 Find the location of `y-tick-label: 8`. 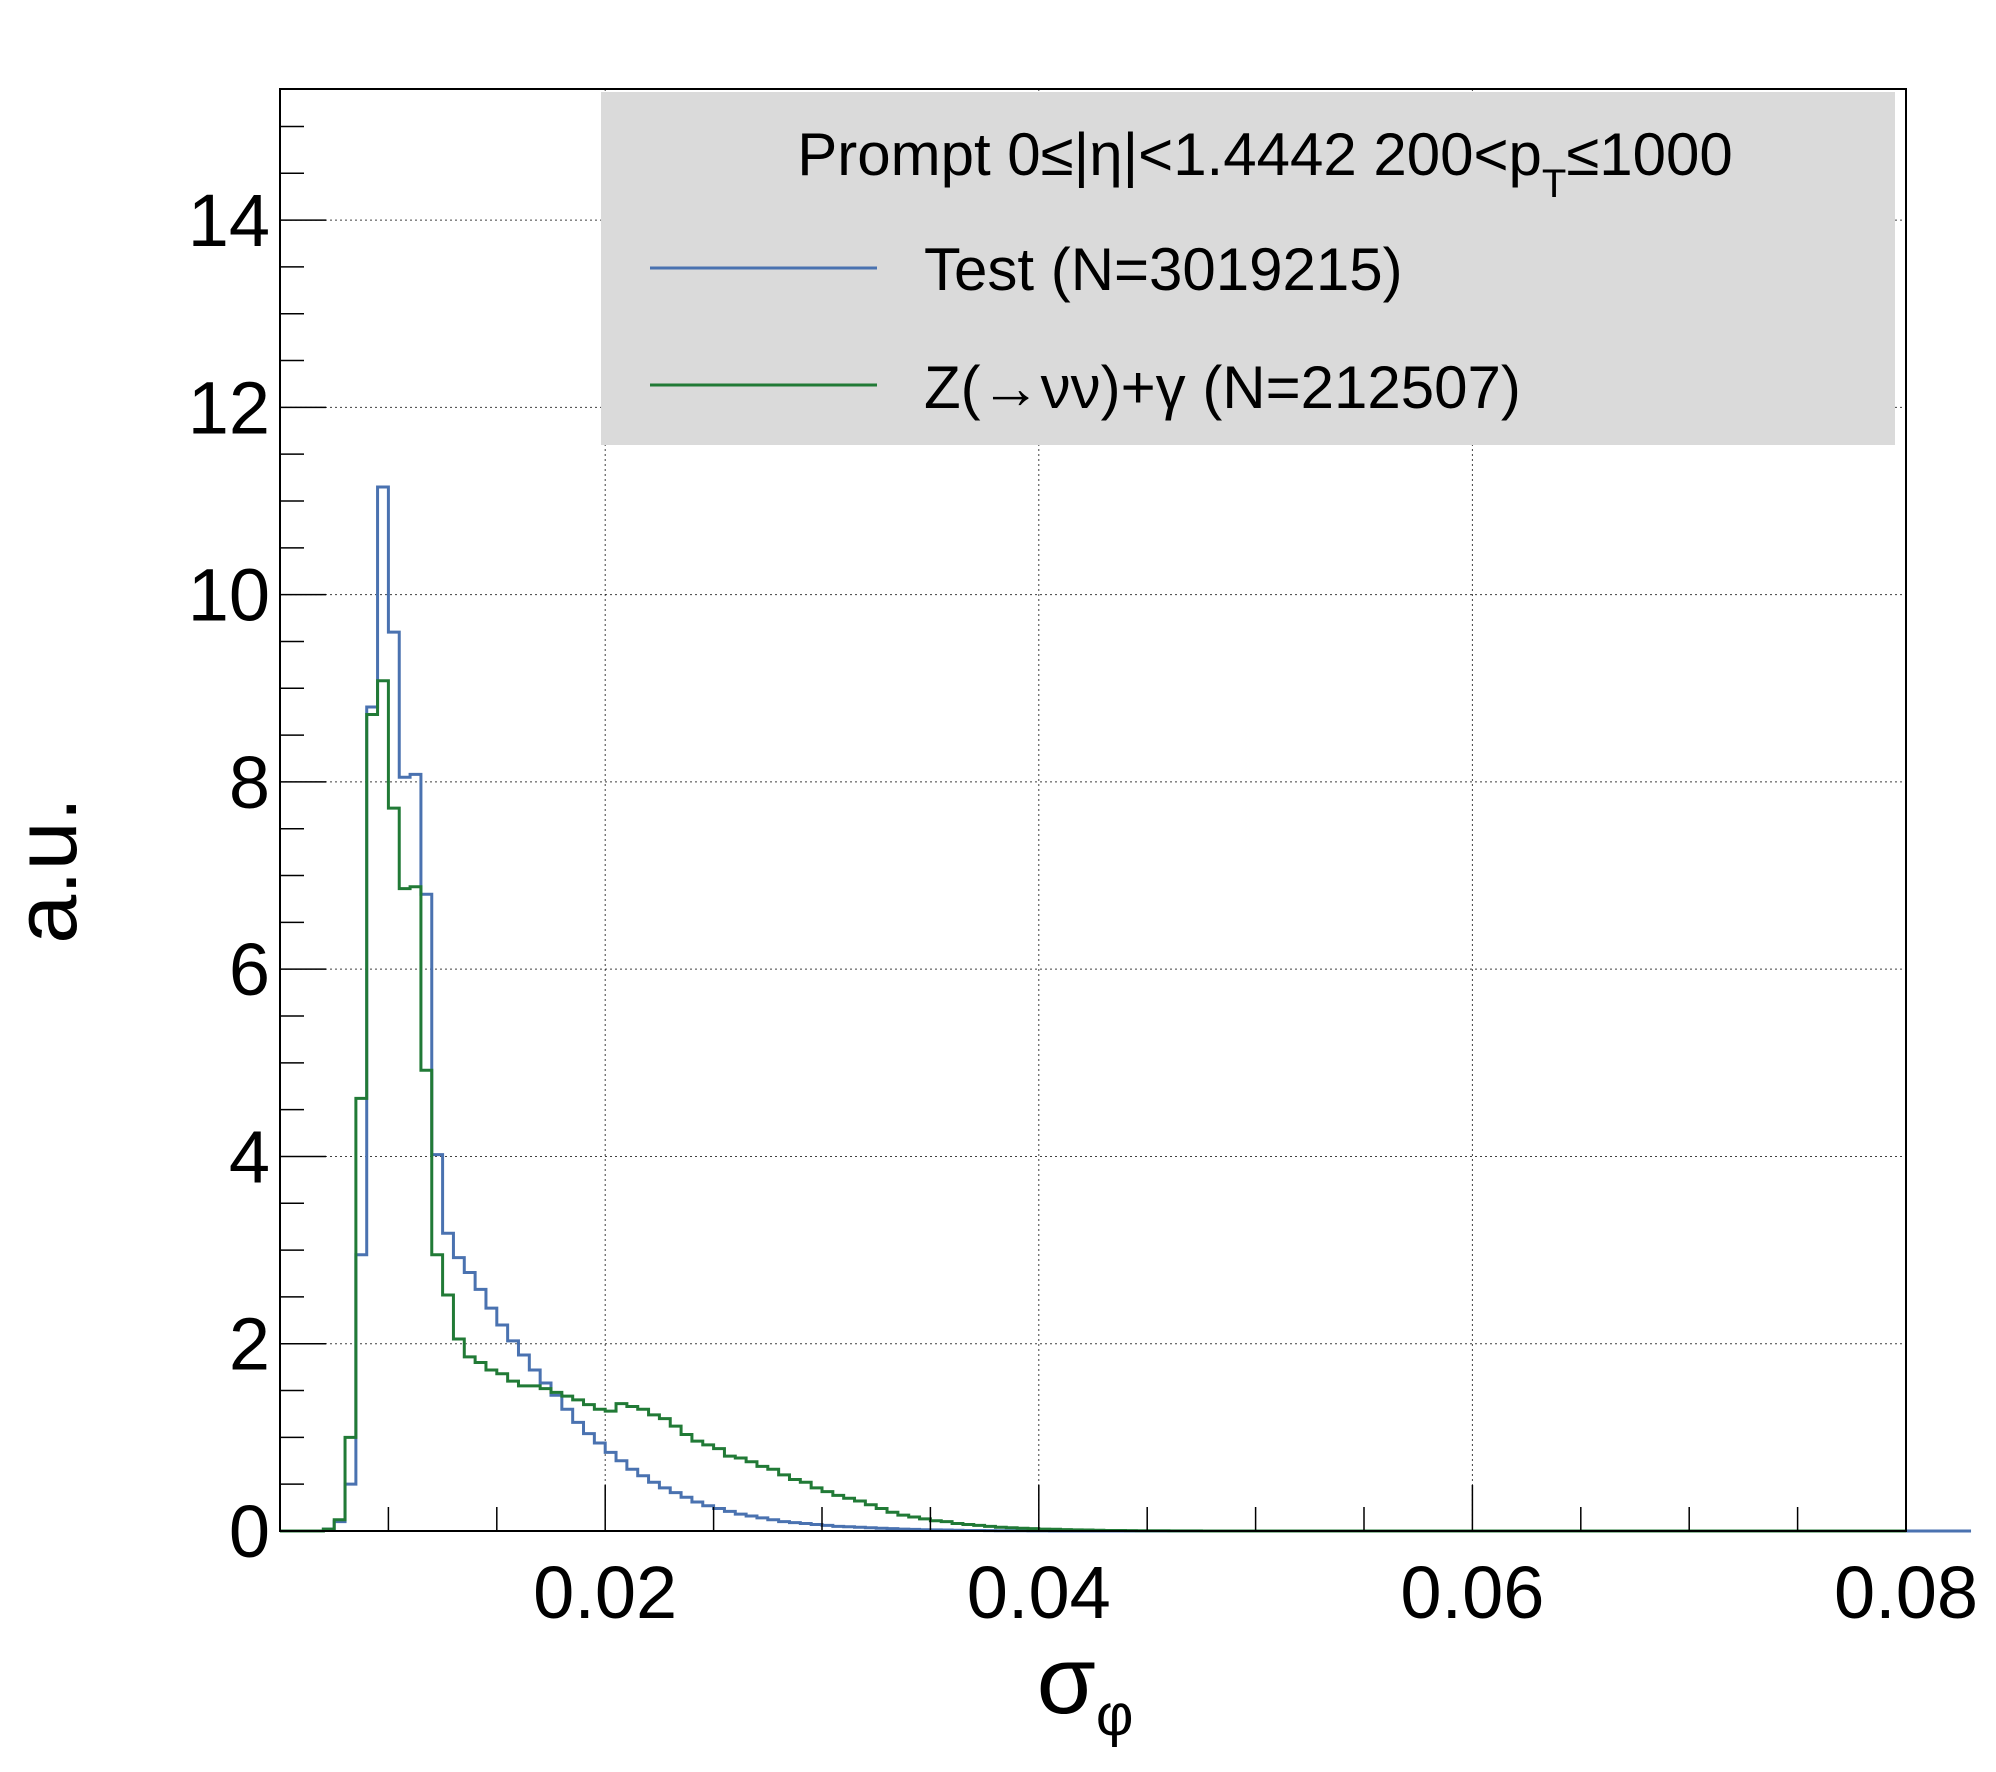

y-tick-label: 8 is located at coordinates (249, 782).